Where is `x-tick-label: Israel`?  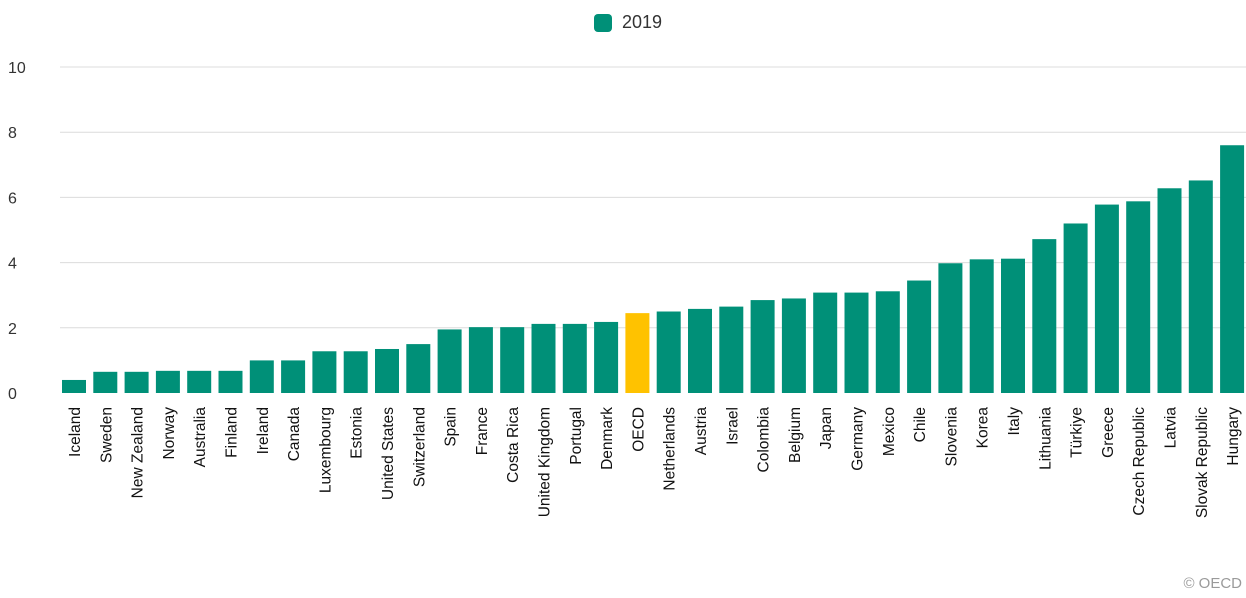 x-tick-label: Israel is located at coordinates (732, 426).